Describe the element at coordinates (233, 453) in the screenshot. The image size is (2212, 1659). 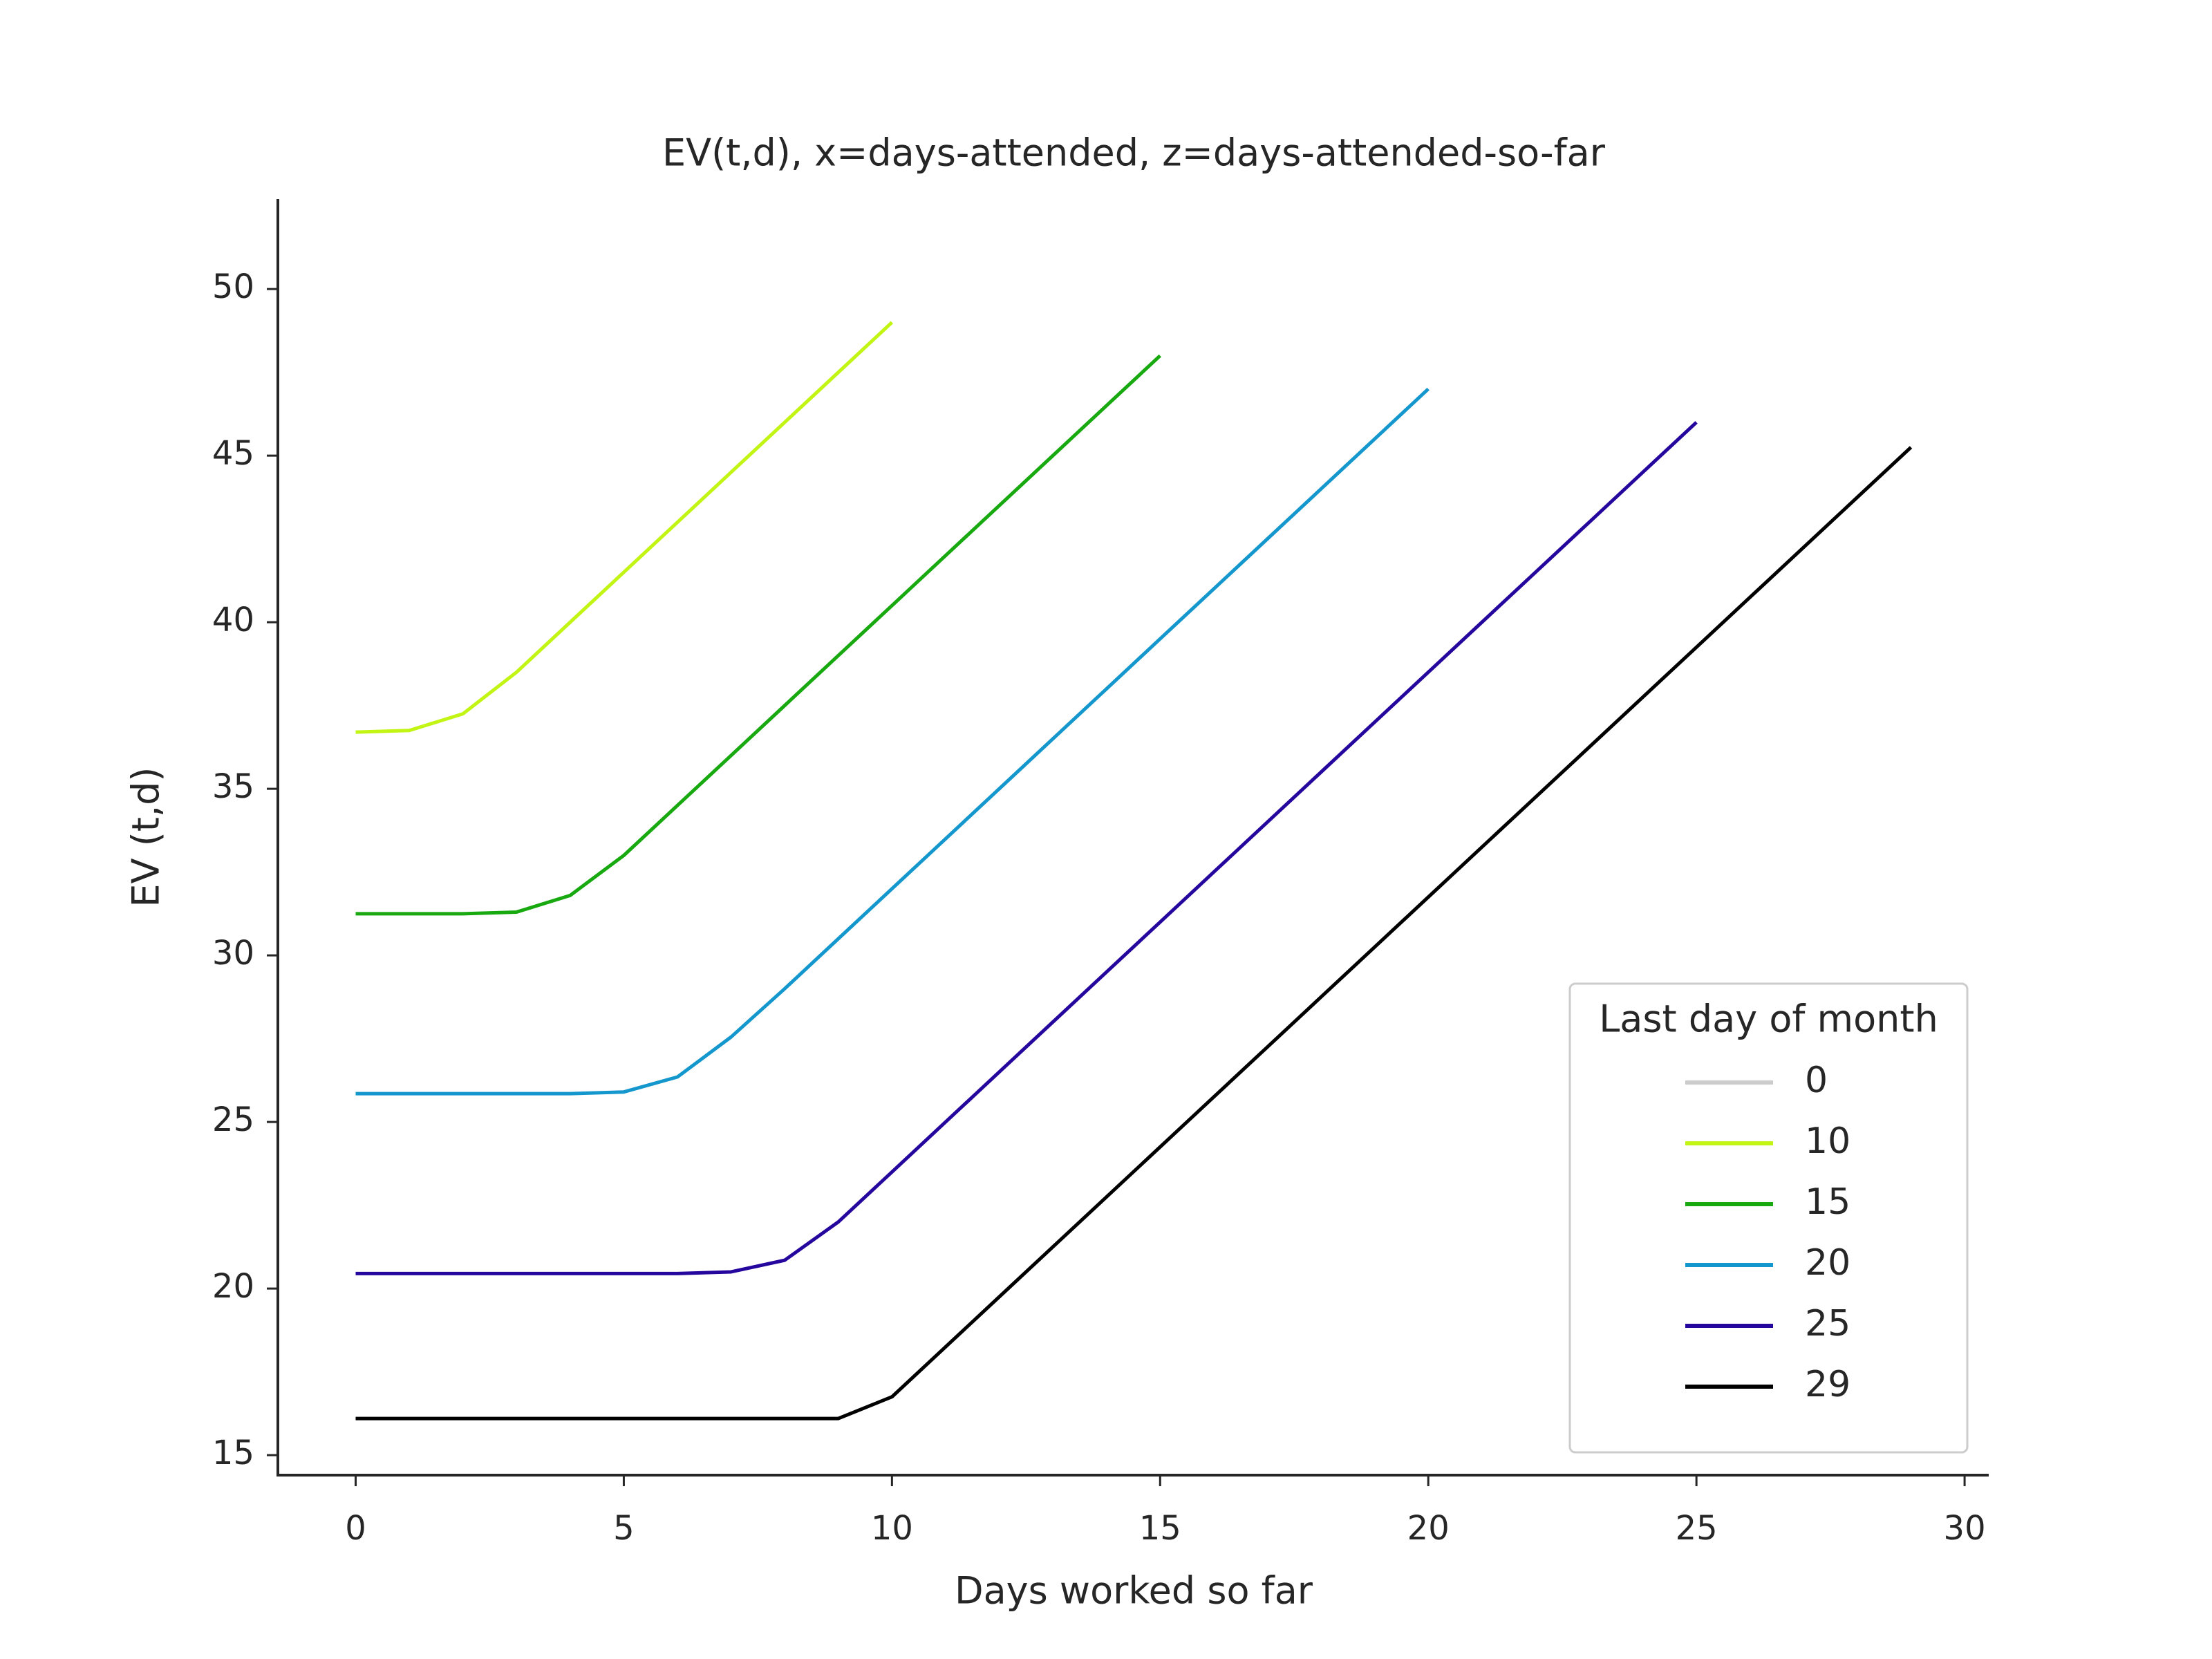
I see `y-tick-label: 45` at that location.